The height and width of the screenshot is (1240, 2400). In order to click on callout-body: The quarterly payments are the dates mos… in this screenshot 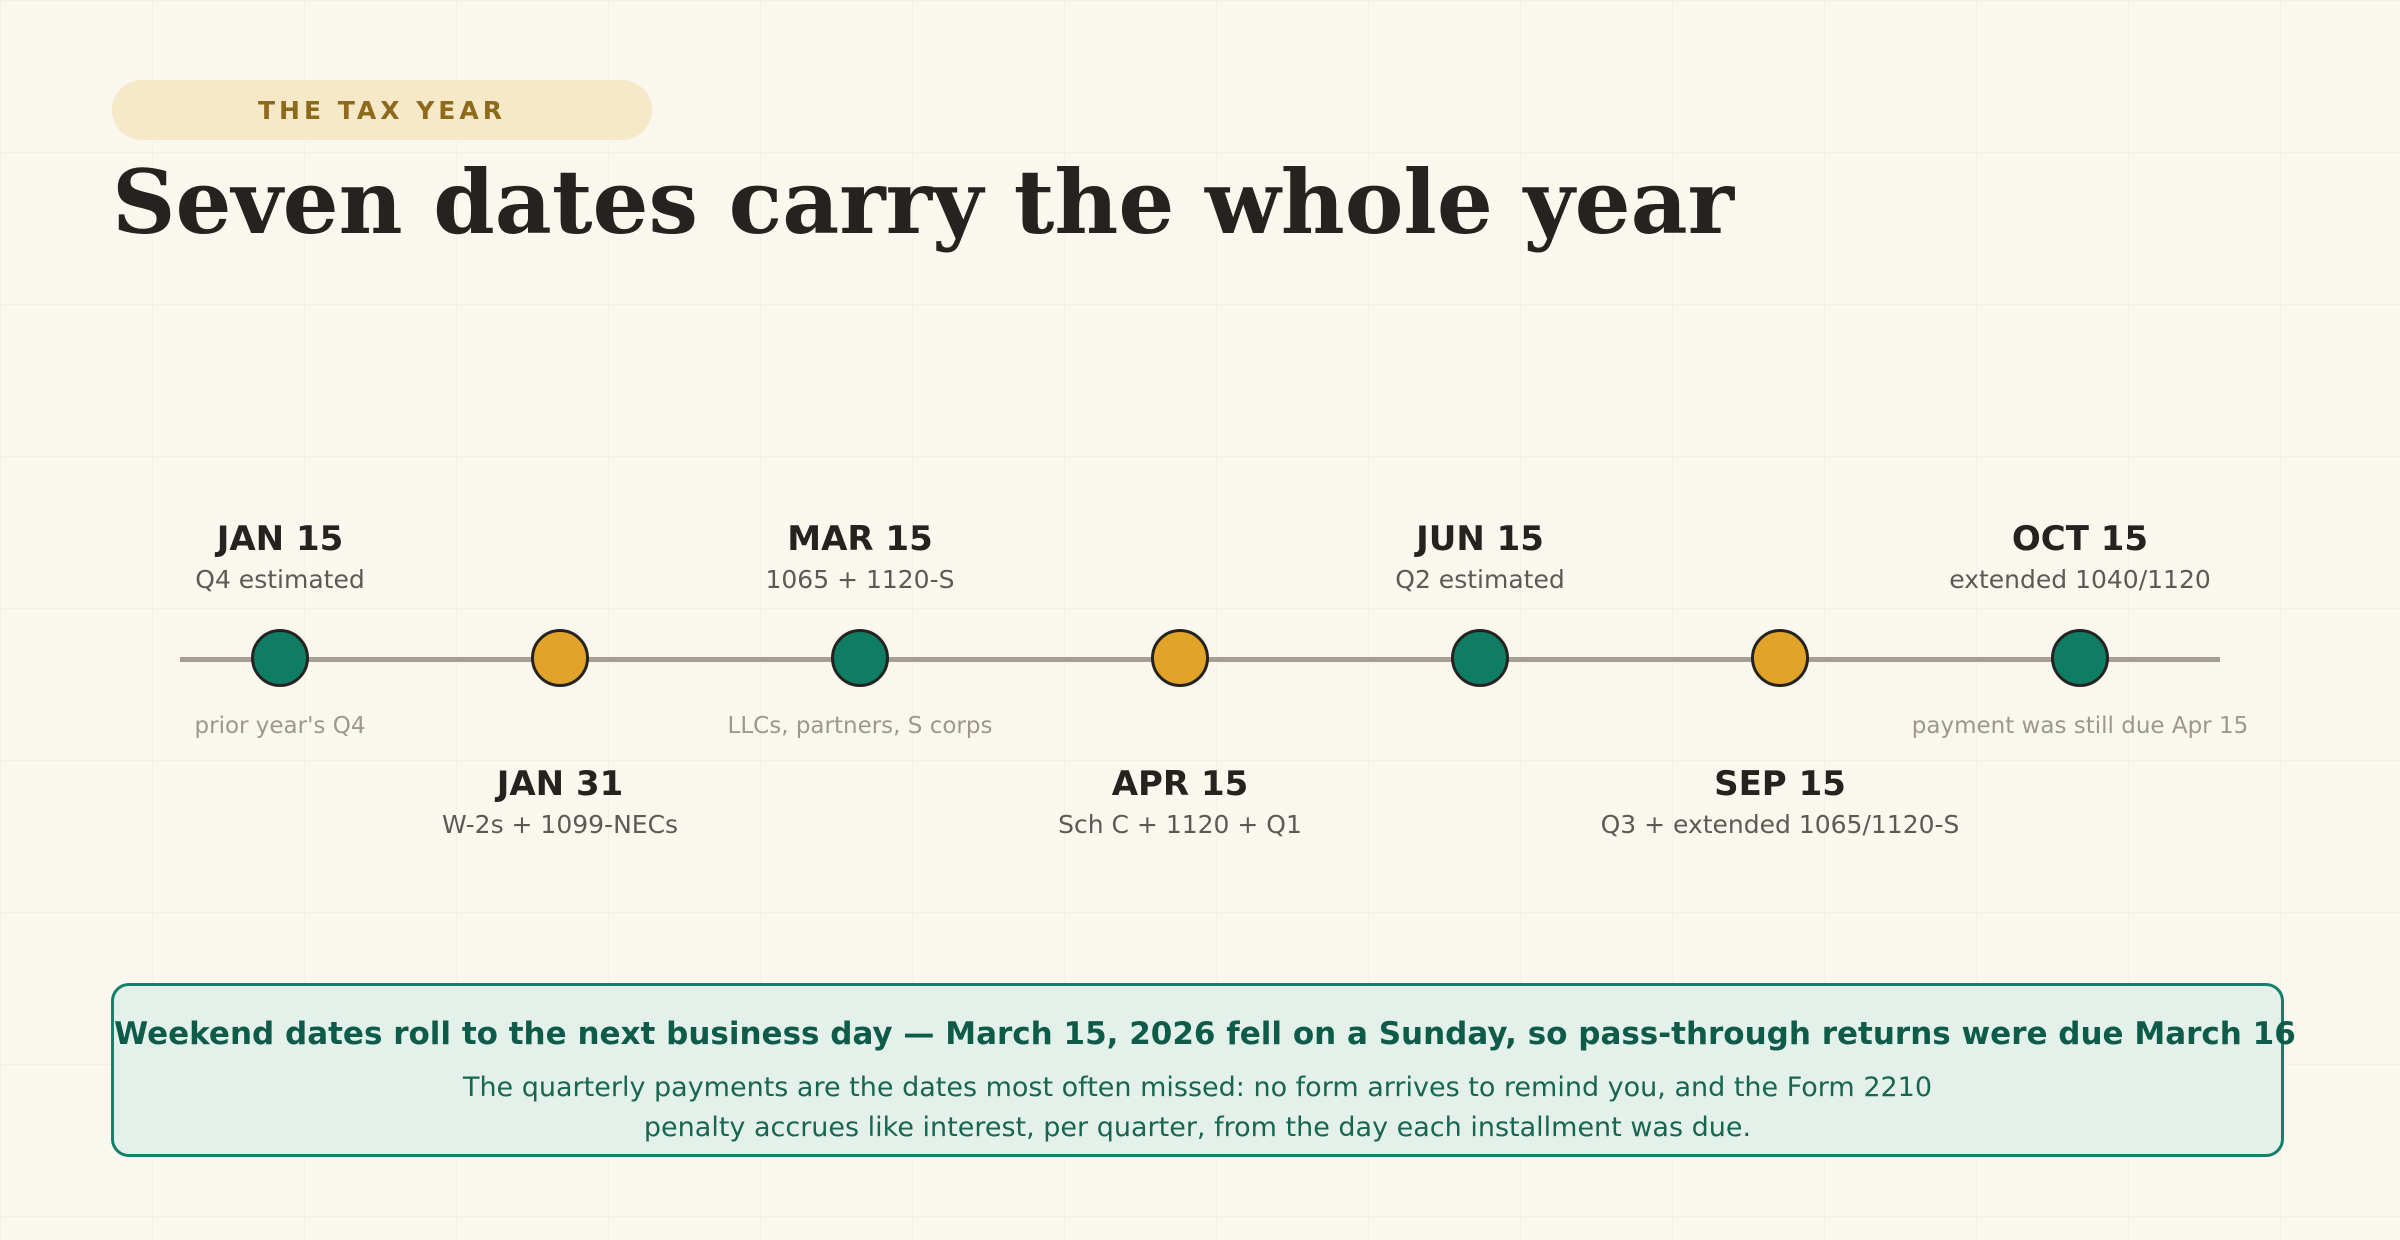, I will do `click(1197, 1107)`.